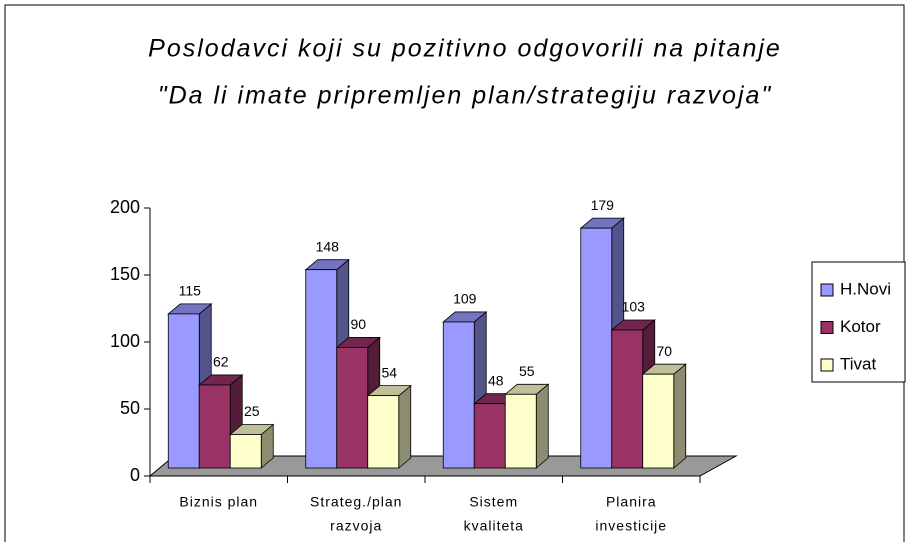 This screenshot has width=909, height=542. Describe the element at coordinates (603, 205) in the screenshot. I see `value-label: 179` at that location.